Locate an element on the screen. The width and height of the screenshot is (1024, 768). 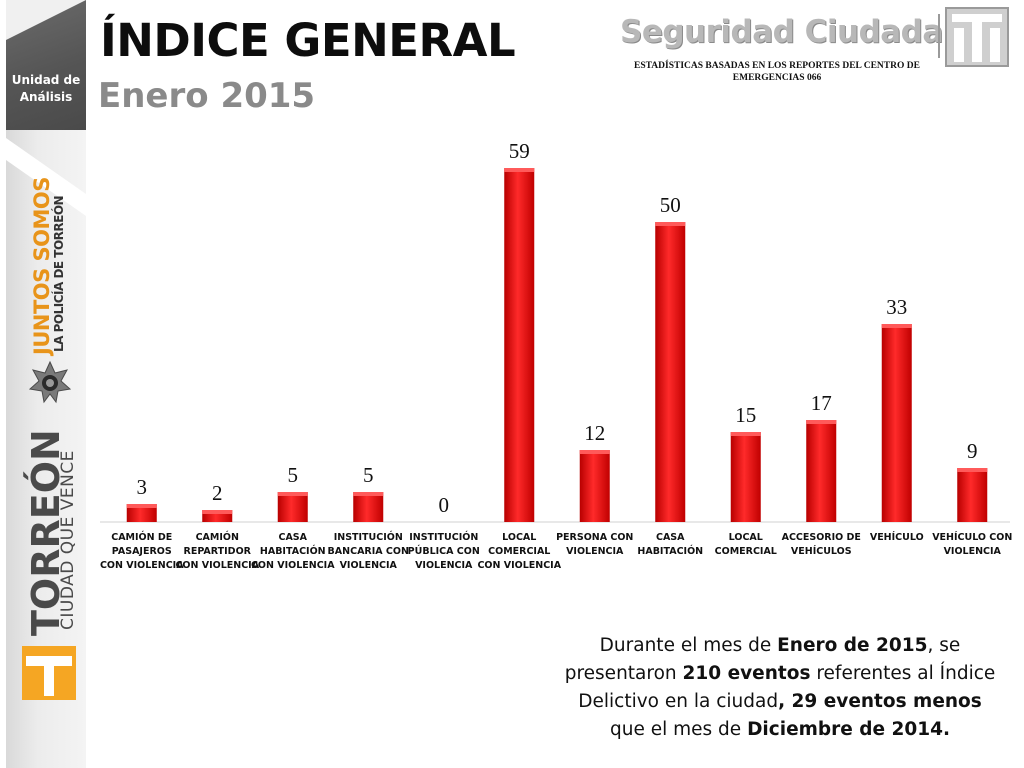
unit-label-line1: Unidad de is located at coordinates (46, 80).